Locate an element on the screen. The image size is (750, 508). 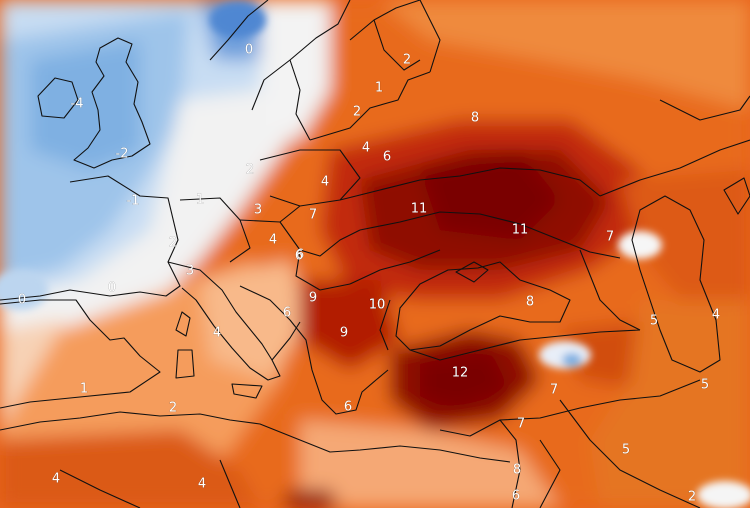
anomaly-value-label: -4 is located at coordinates (77, 104).